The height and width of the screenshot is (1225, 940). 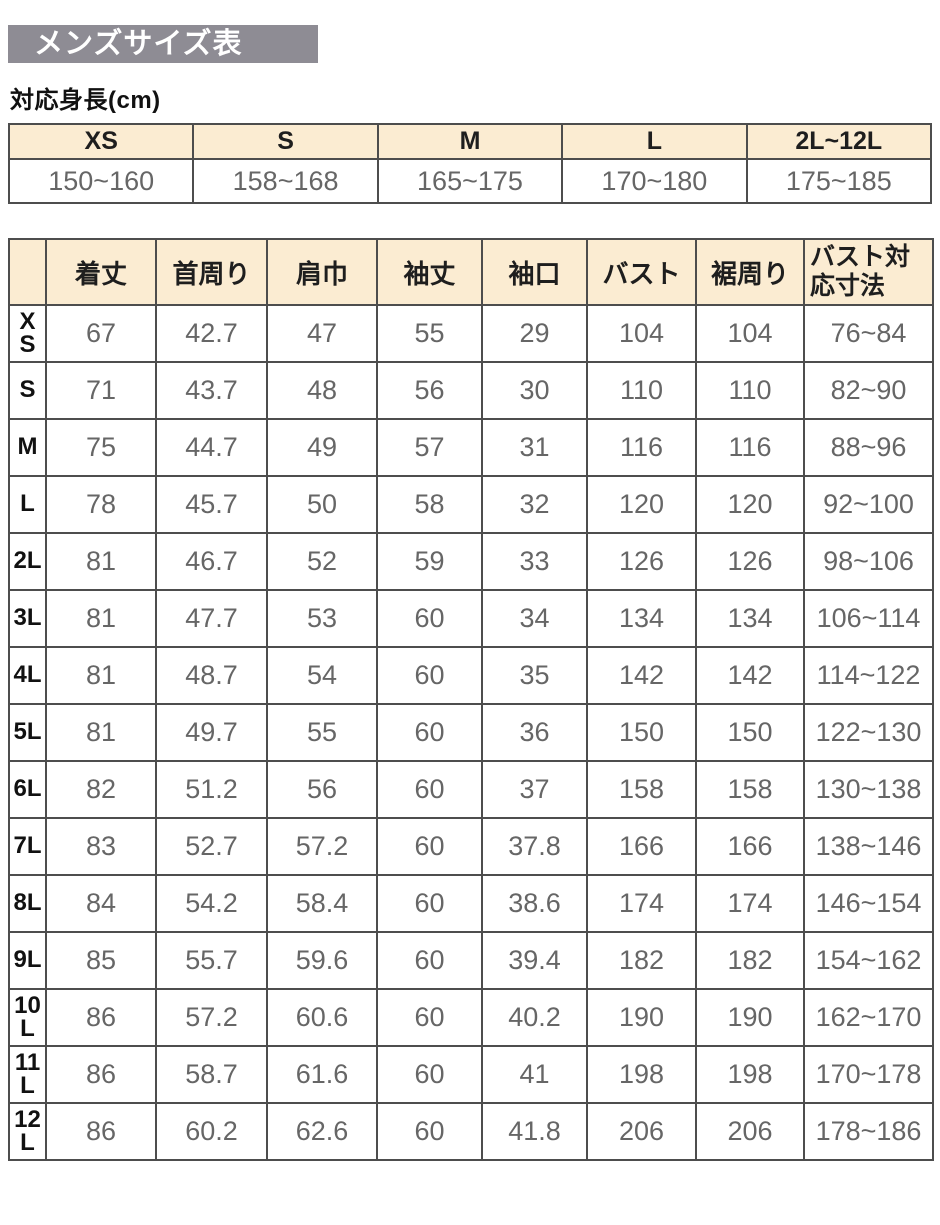 What do you see at coordinates (868, 675) in the screenshot?
I see `size-cell: 114~122` at bounding box center [868, 675].